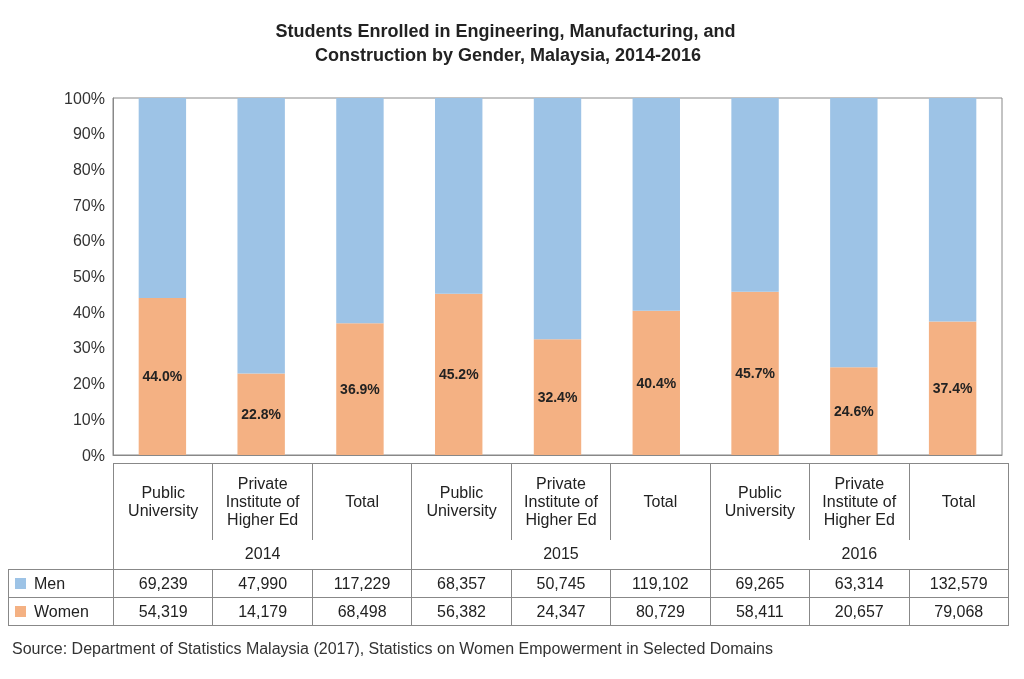  I want to click on data-label: 58,411, so click(760, 611).